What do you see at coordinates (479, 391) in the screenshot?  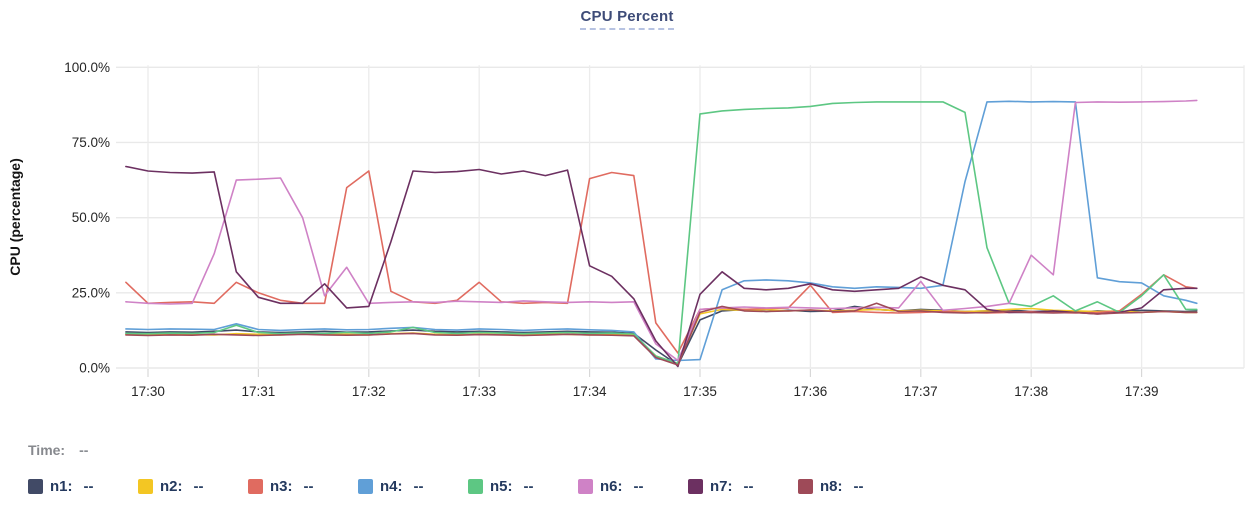 I see `x-axis-tick-label: 17:33` at bounding box center [479, 391].